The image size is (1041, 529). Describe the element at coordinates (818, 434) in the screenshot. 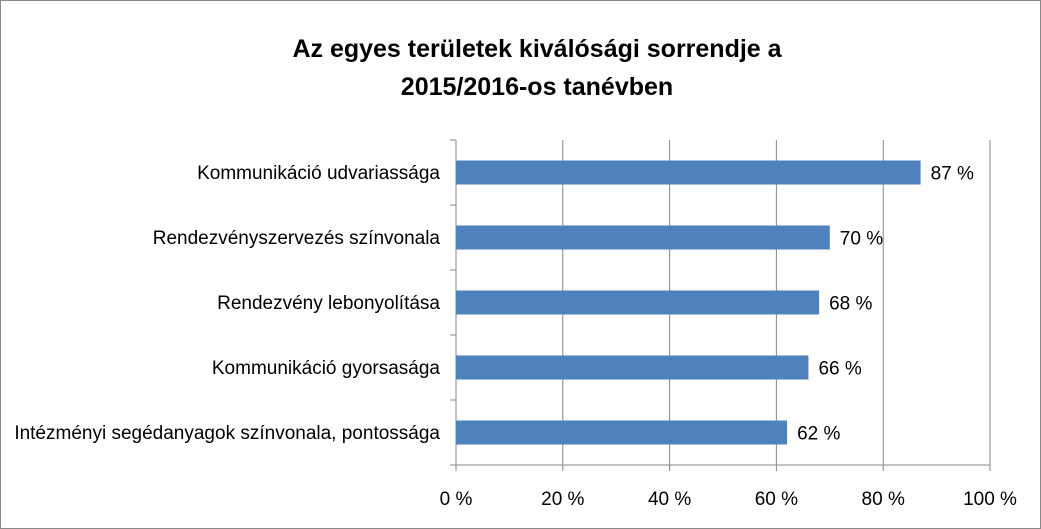

I see `data-label: 62 %` at that location.